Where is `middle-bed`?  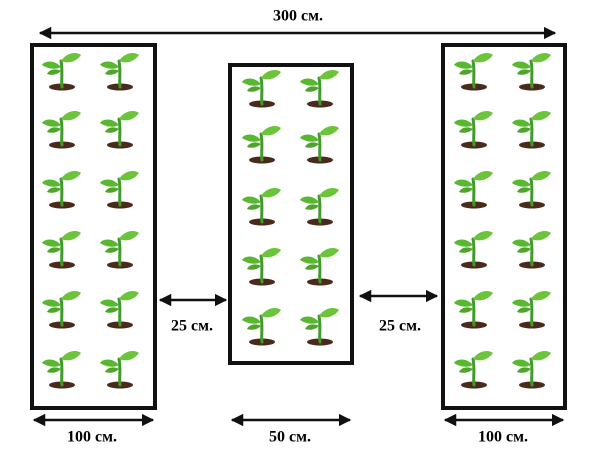 middle-bed is located at coordinates (291, 214).